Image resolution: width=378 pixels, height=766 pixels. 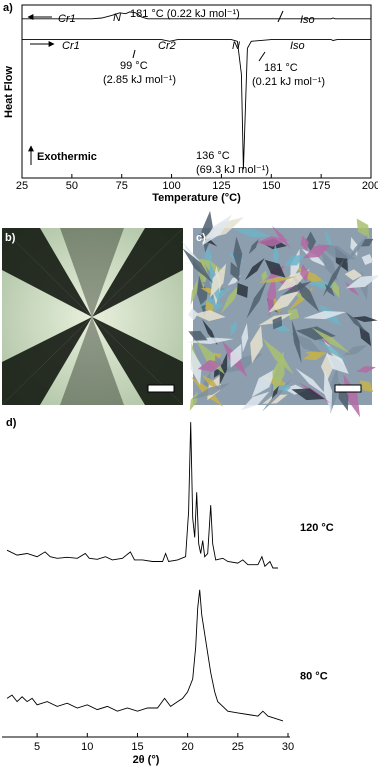 I want to click on annotation: 99 °C, so click(x=134, y=66).